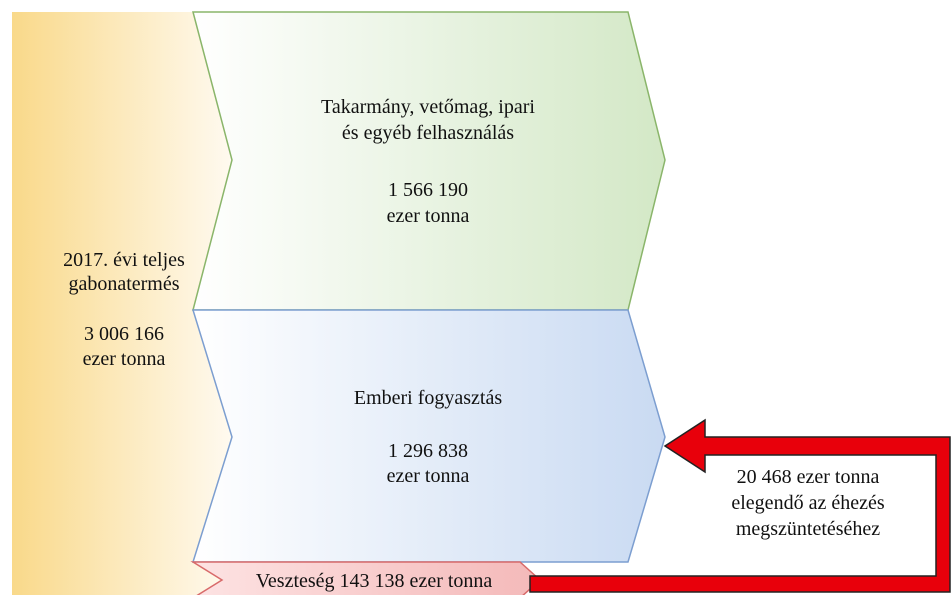 Image resolution: width=951 pixels, height=595 pixels. What do you see at coordinates (428, 107) in the screenshot?
I see `feed-text: Takarmány, vetőmag, ipari` at bounding box center [428, 107].